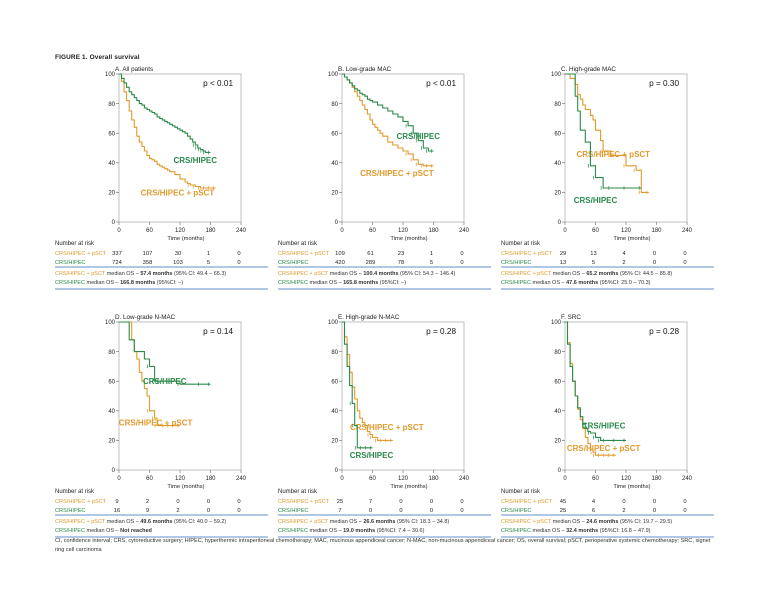  Describe the element at coordinates (199, 274) in the screenshot. I see `median-os-ci: (95% CI: 49.4 – 65.3)` at that location.